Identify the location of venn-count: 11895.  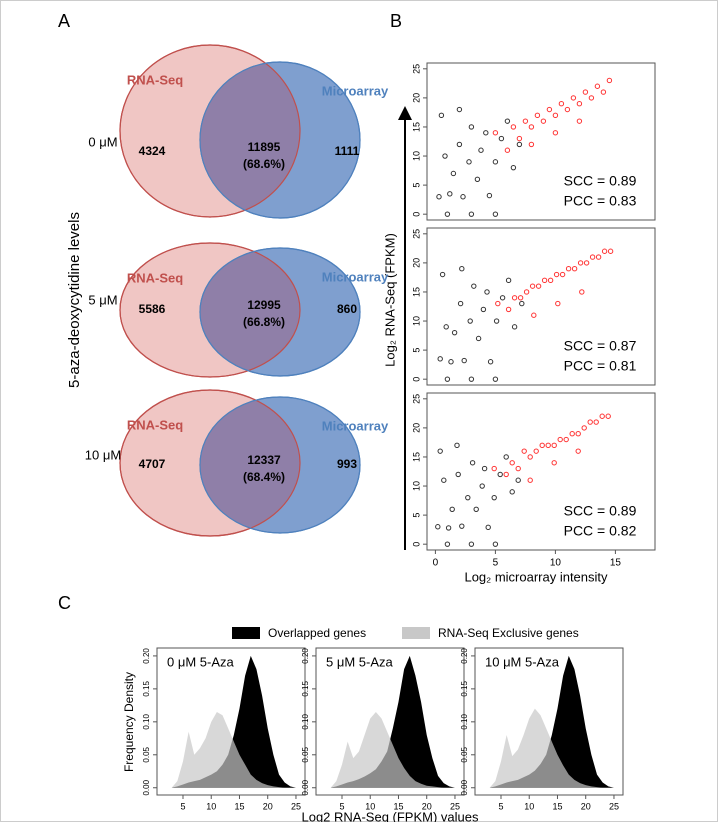
(264, 147).